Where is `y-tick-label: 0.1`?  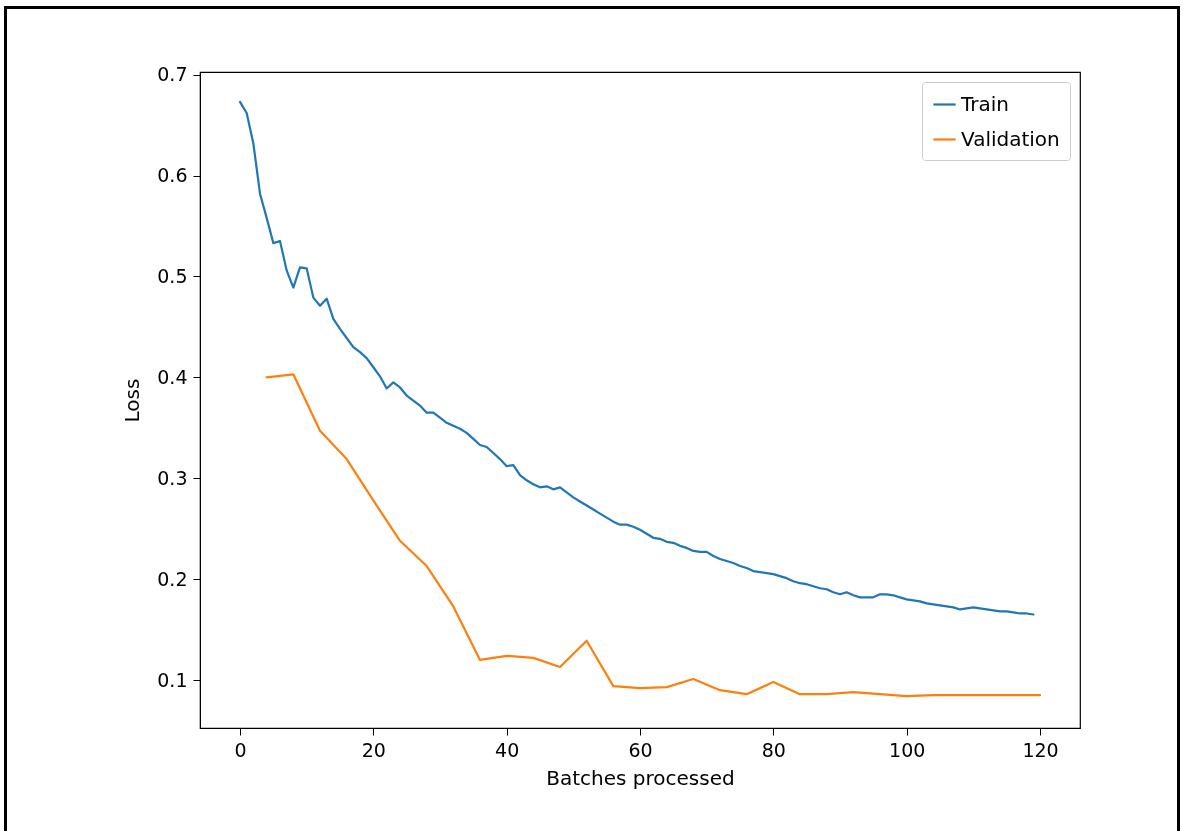
y-tick-label: 0.1 is located at coordinates (172, 679).